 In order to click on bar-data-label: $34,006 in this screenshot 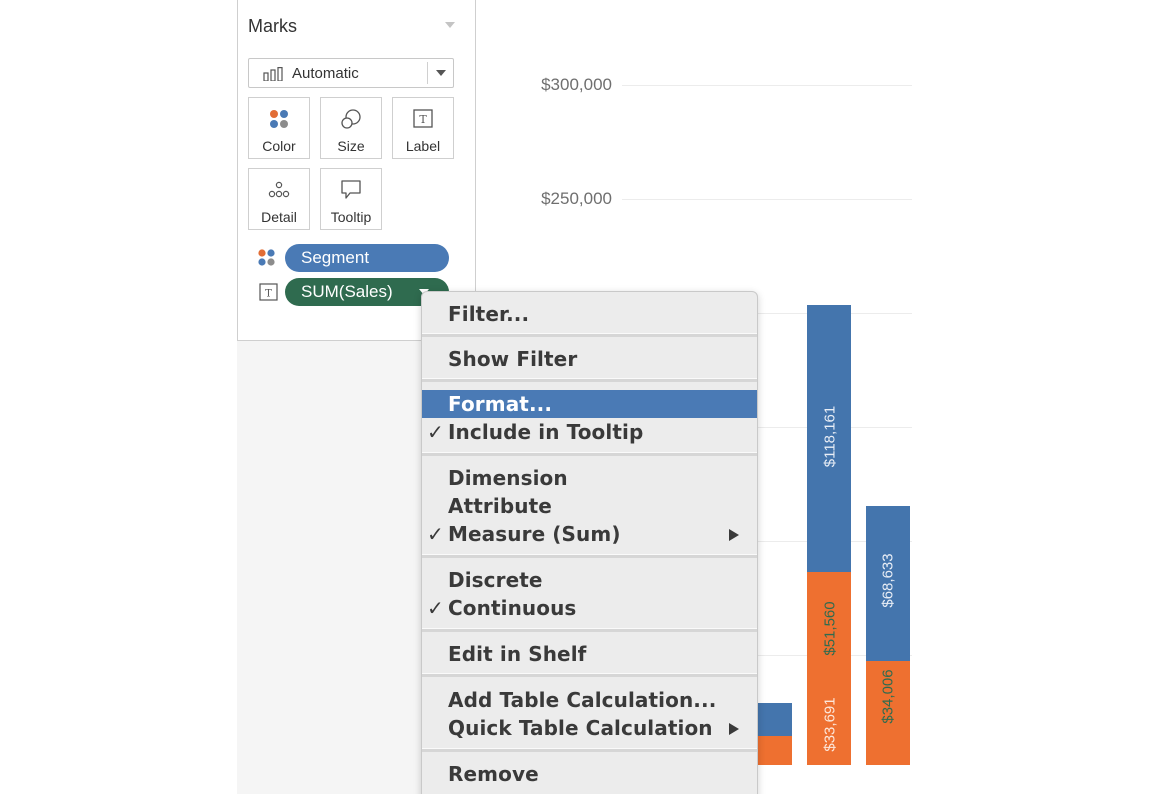, I will do `click(888, 696)`.